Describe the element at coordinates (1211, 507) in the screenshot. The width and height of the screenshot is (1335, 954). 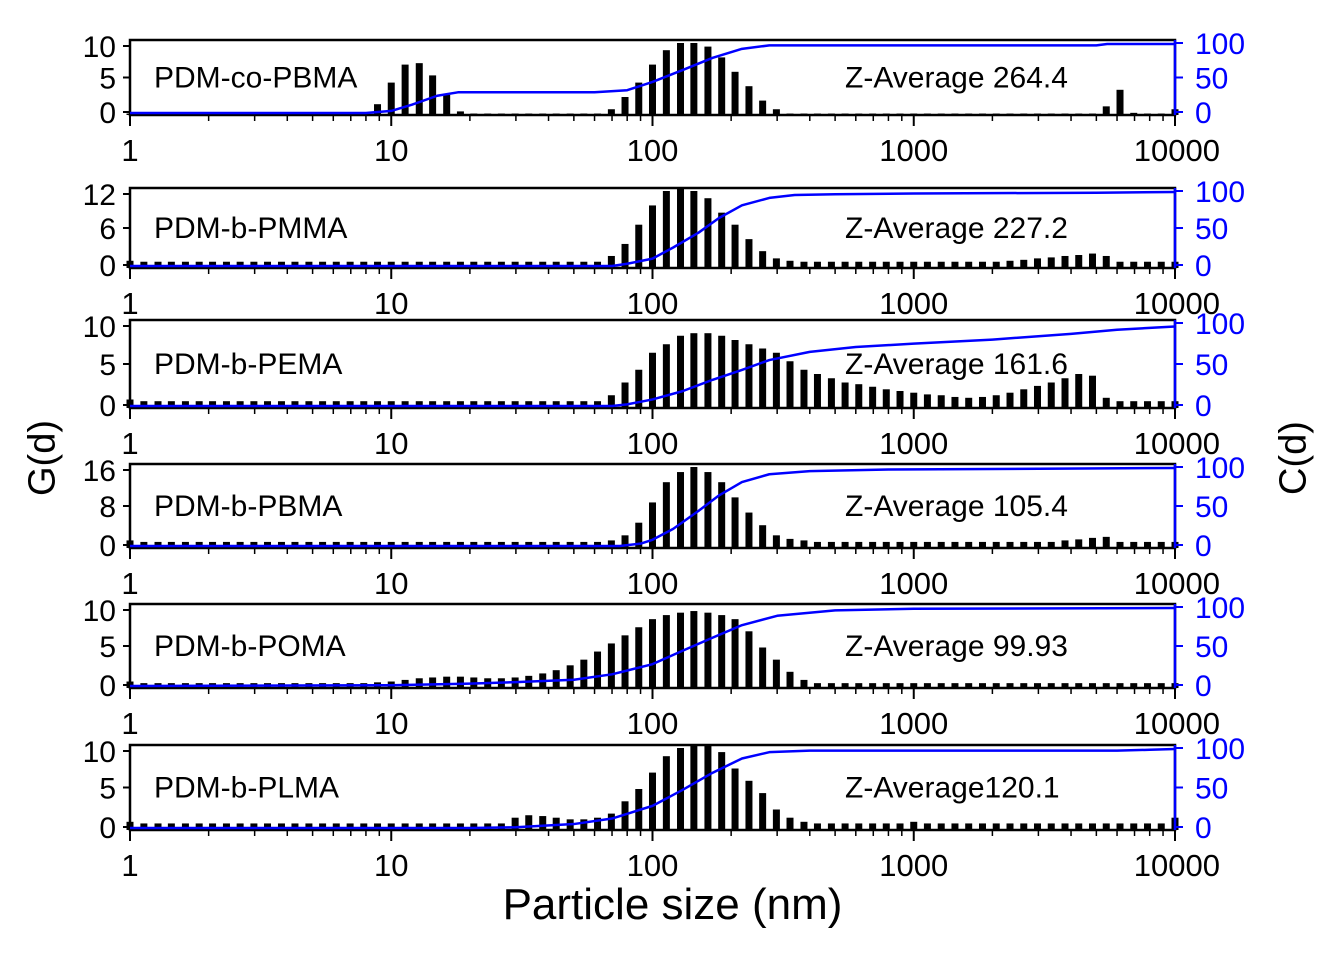
I see `right-y-tick-label: 50` at that location.